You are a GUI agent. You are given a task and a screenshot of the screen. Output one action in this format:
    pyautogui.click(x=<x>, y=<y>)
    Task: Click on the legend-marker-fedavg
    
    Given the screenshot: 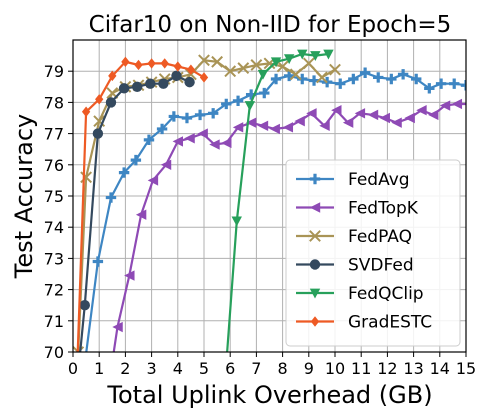 What is the action you would take?
    pyautogui.click(x=315, y=179)
    